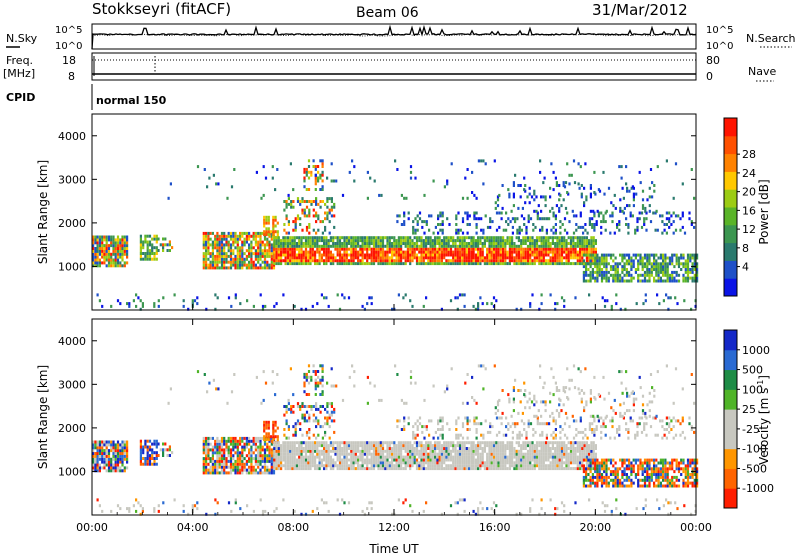  What do you see at coordinates (739, 207) in the screenshot?
I see `power-colorbar: 4 8 12 16 20 24 28` at bounding box center [739, 207].